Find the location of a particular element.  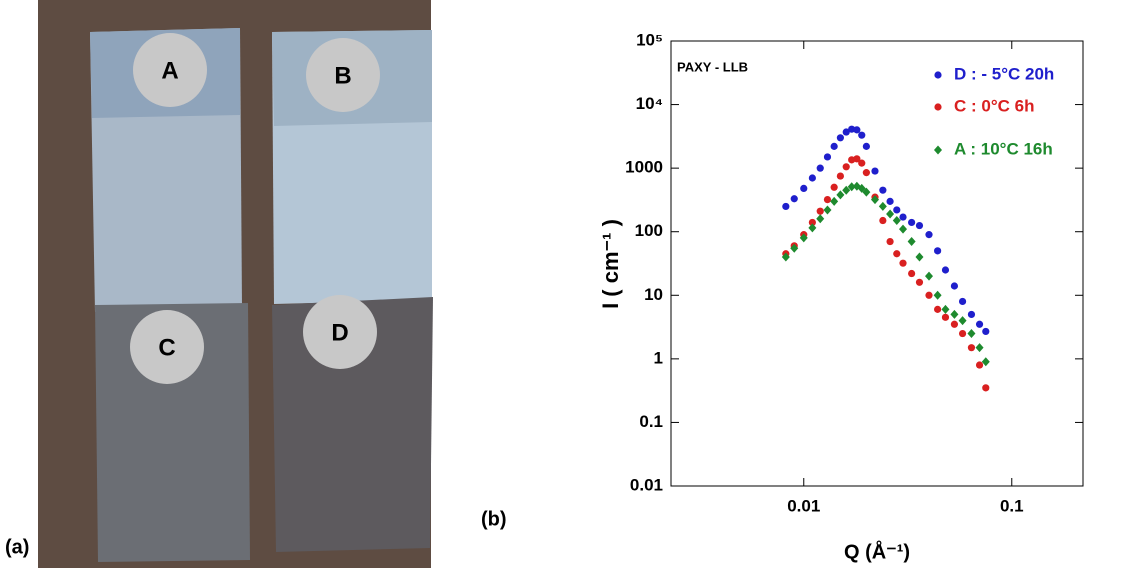

y-tick-label: 10⁵ is located at coordinates (649, 39).